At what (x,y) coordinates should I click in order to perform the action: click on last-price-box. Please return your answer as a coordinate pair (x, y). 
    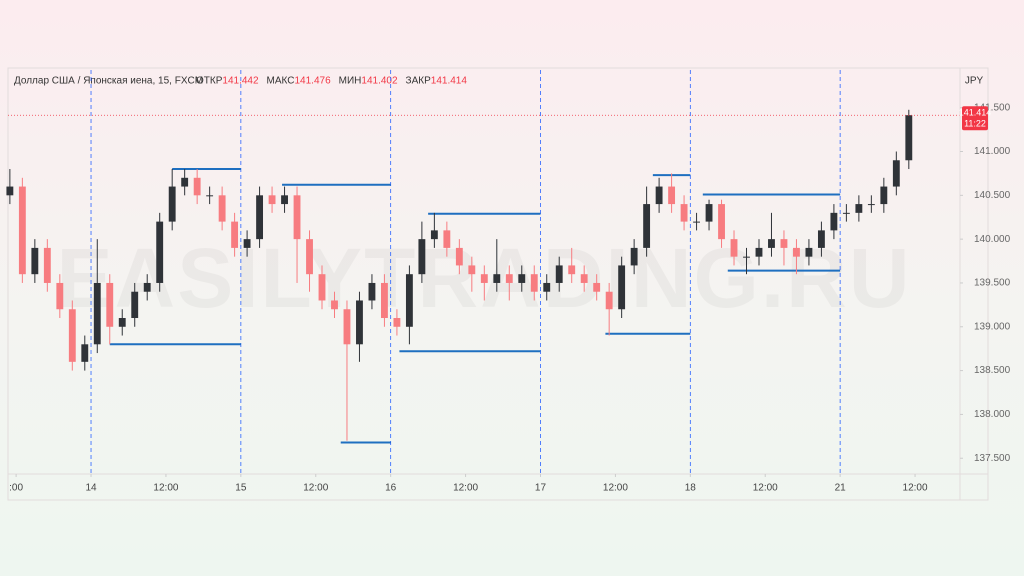
    Looking at the image, I should click on (975, 118).